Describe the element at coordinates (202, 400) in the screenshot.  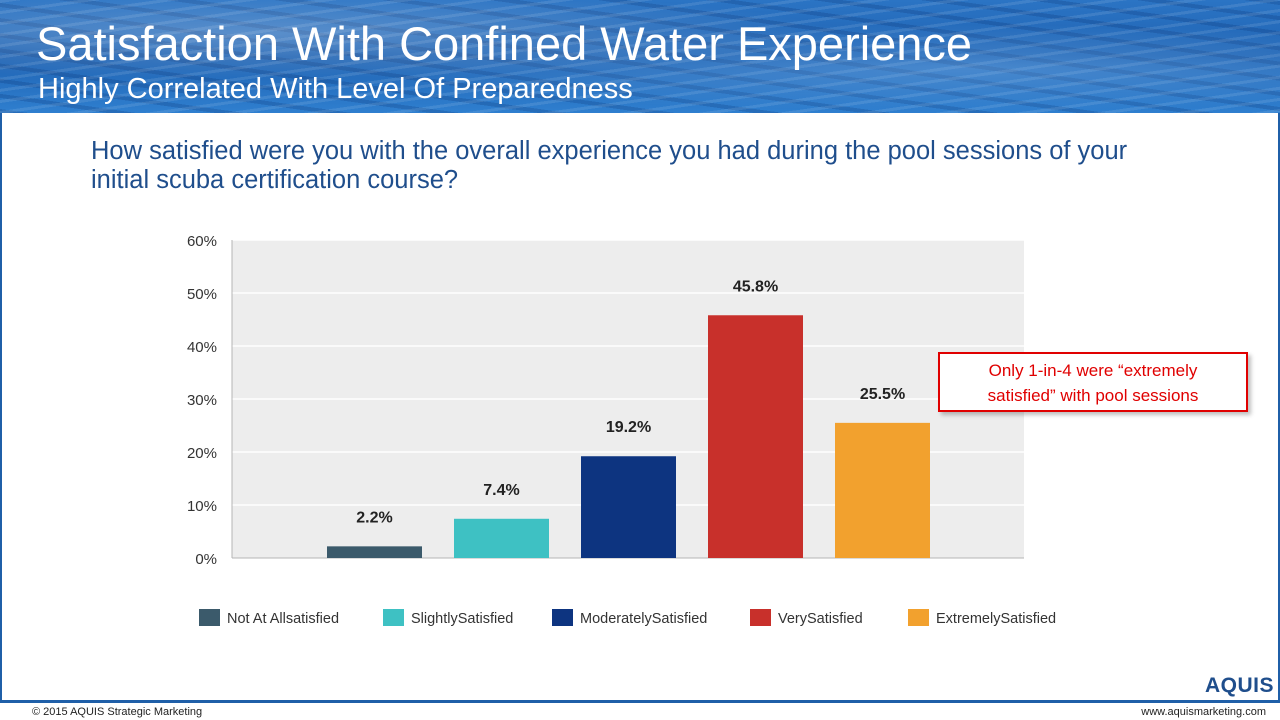
I see `y-tick-label: 30%` at that location.